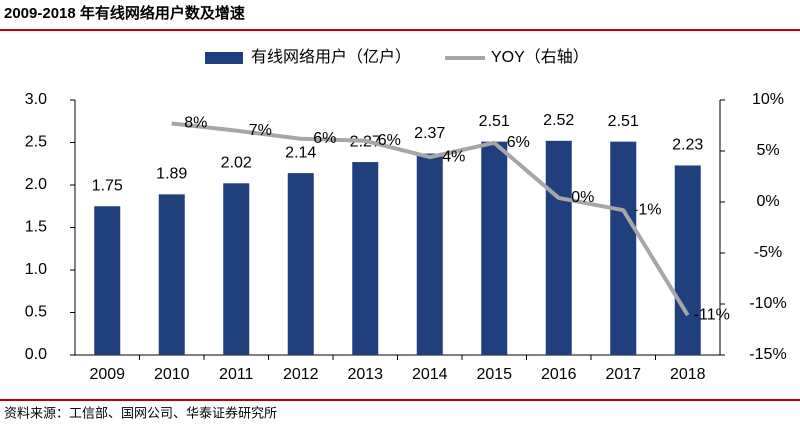 The height and width of the screenshot is (427, 800). I want to click on bar-label: 2.23, so click(687, 145).